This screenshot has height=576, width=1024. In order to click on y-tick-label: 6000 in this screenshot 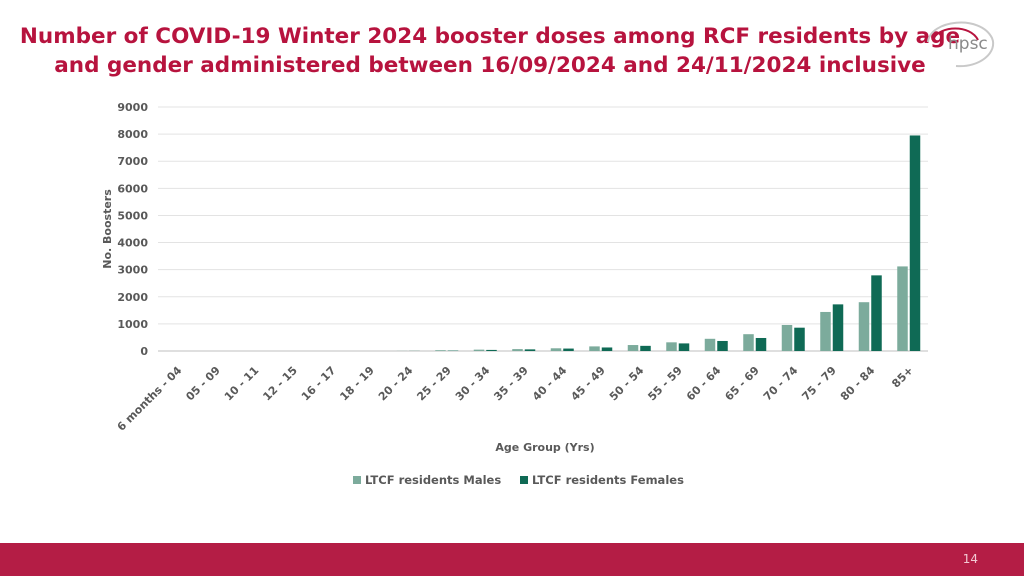, I will do `click(132, 188)`.